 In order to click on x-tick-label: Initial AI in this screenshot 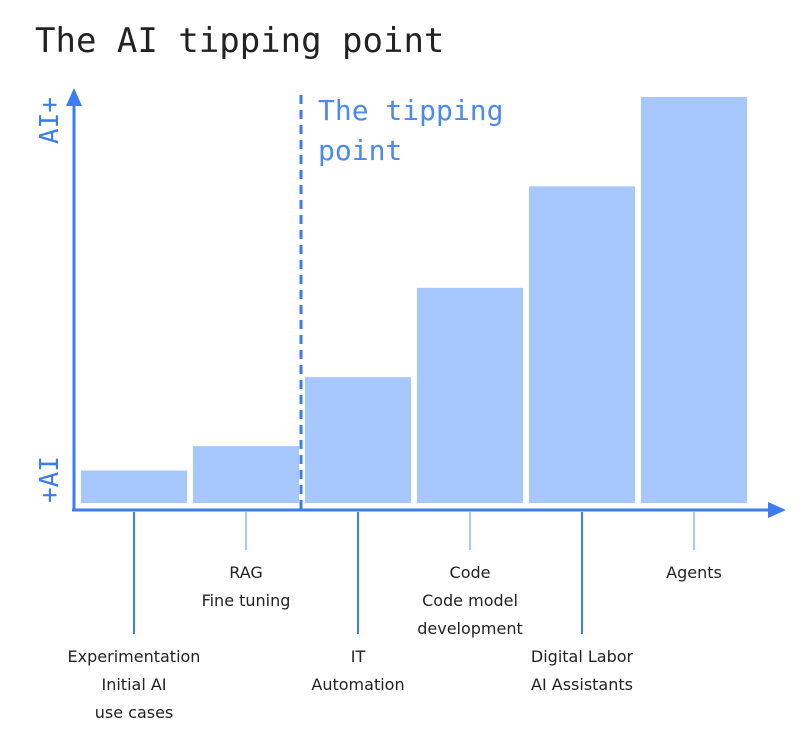, I will do `click(133, 684)`.